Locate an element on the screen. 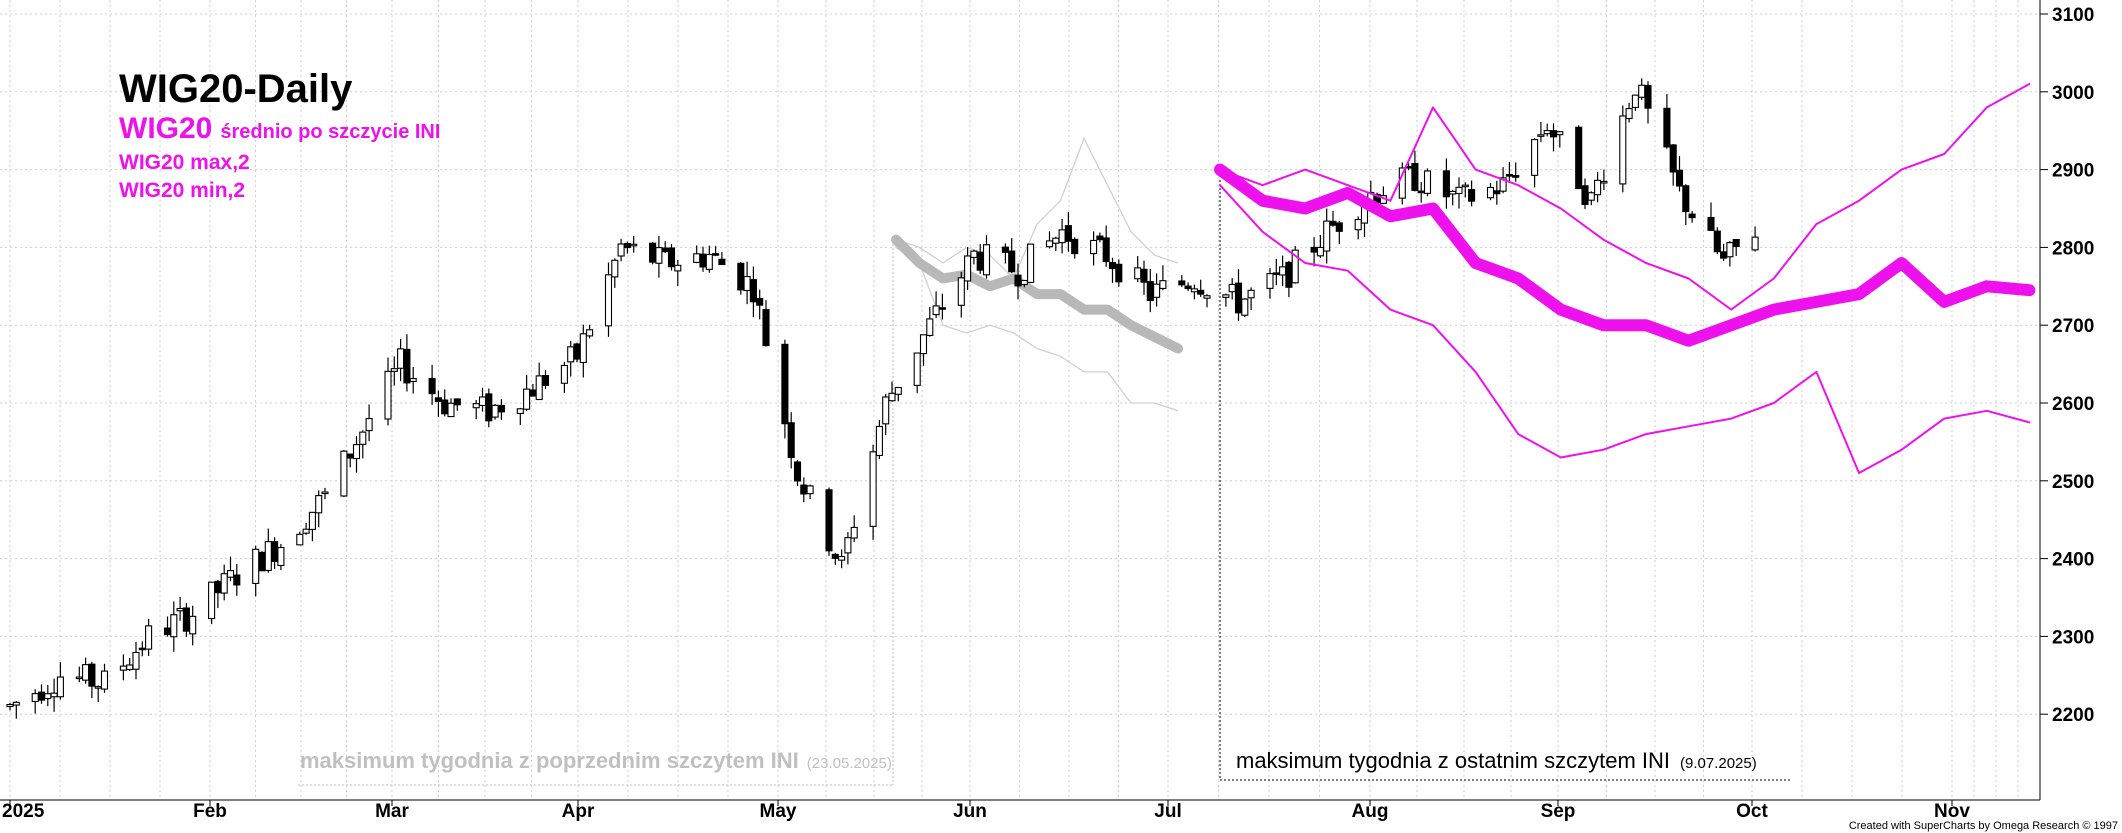  y-tick-label-6: 2800 is located at coordinates (2073, 248).